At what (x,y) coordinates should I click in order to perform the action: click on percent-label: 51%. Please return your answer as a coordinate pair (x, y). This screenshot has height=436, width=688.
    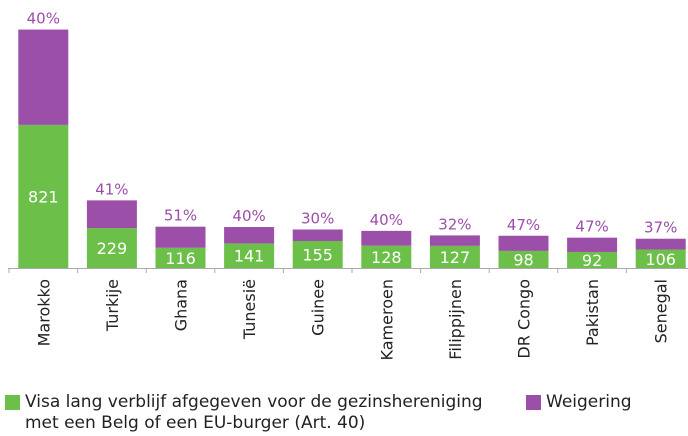
    Looking at the image, I should click on (180, 216).